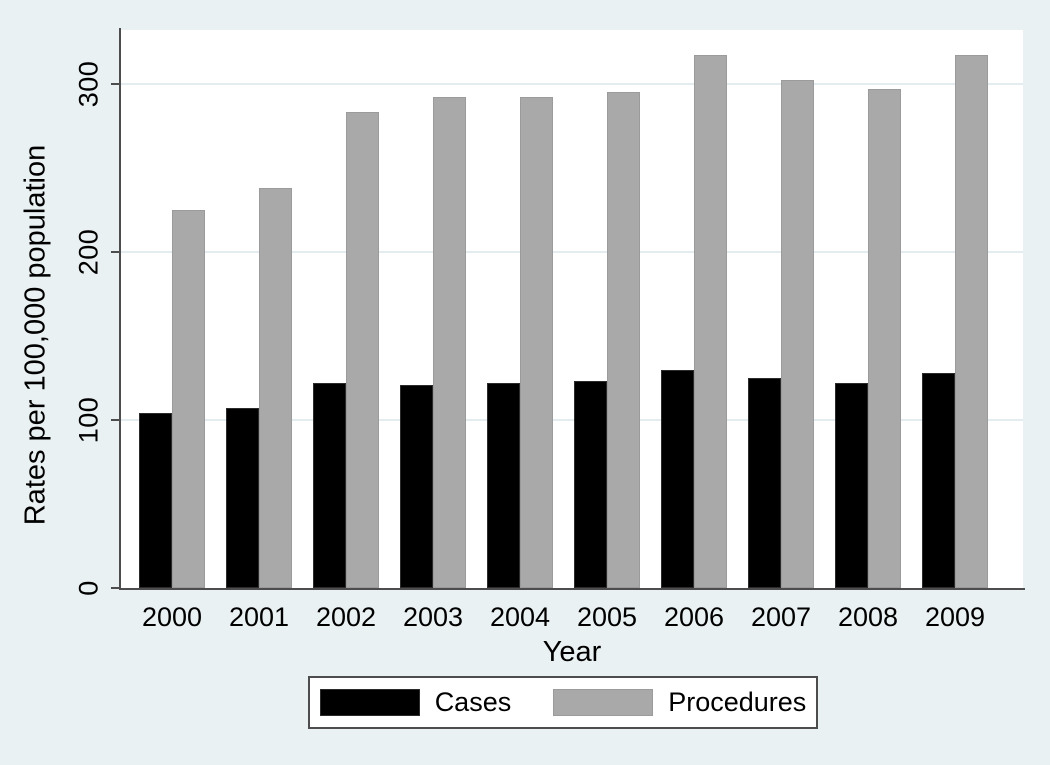 Image resolution: width=1050 pixels, height=765 pixels. Describe the element at coordinates (781, 617) in the screenshot. I see `xtick-label-2007: 2007` at that location.